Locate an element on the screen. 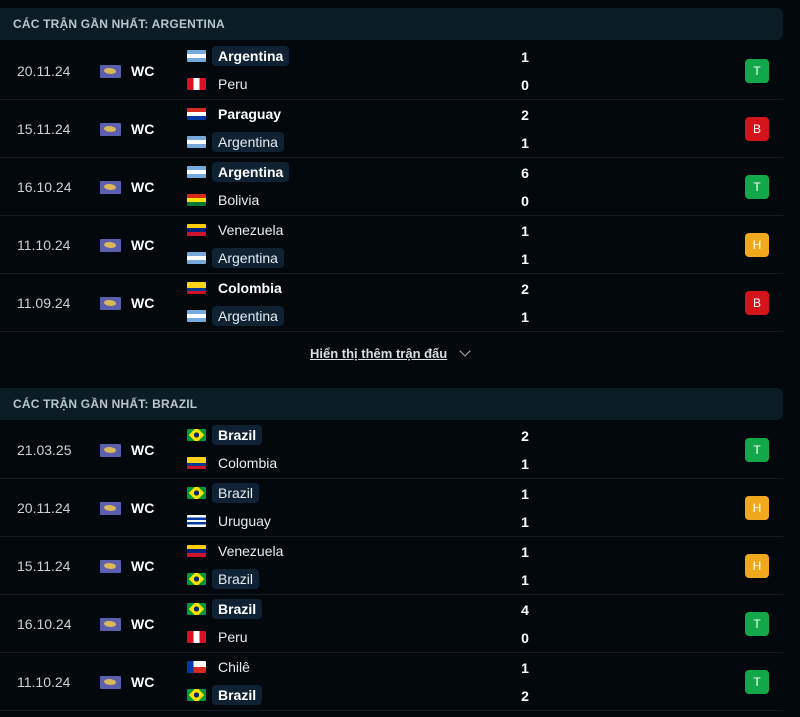 Image resolution: width=800 pixels, height=717 pixels. match-date: 11.10.24 is located at coordinates (44, 245).